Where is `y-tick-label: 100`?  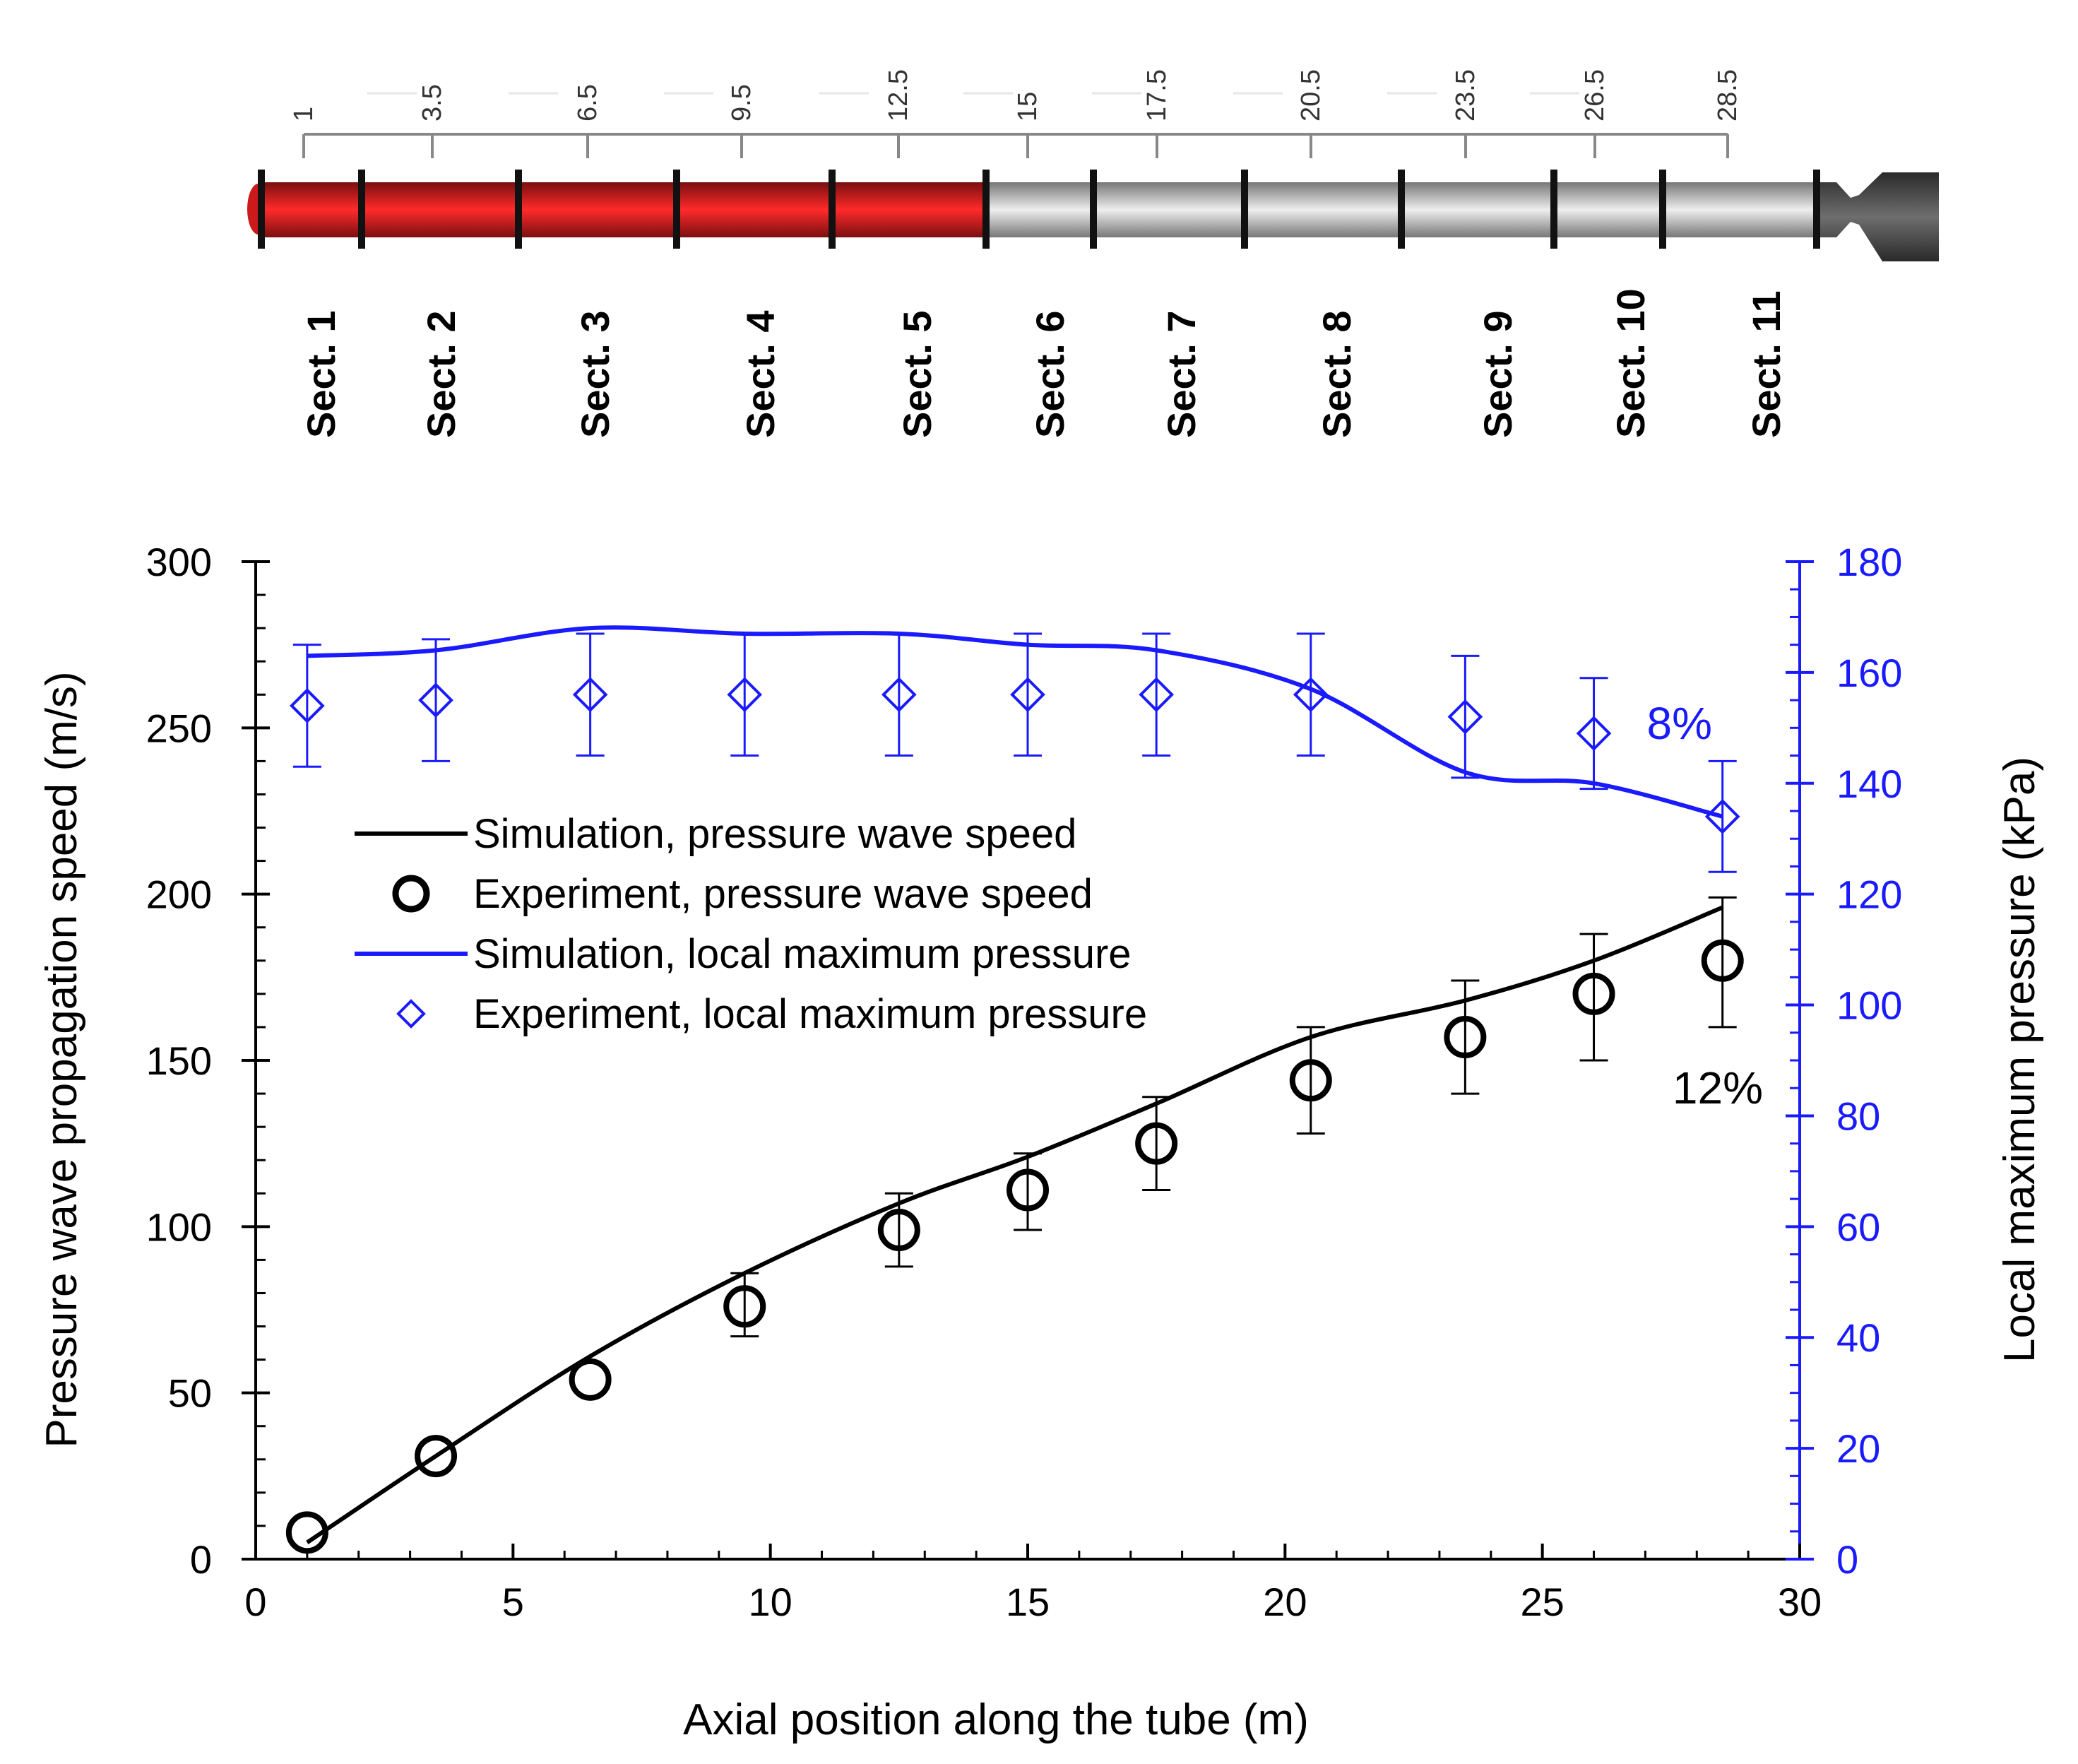
y-tick-label: 100 is located at coordinates (179, 1226).